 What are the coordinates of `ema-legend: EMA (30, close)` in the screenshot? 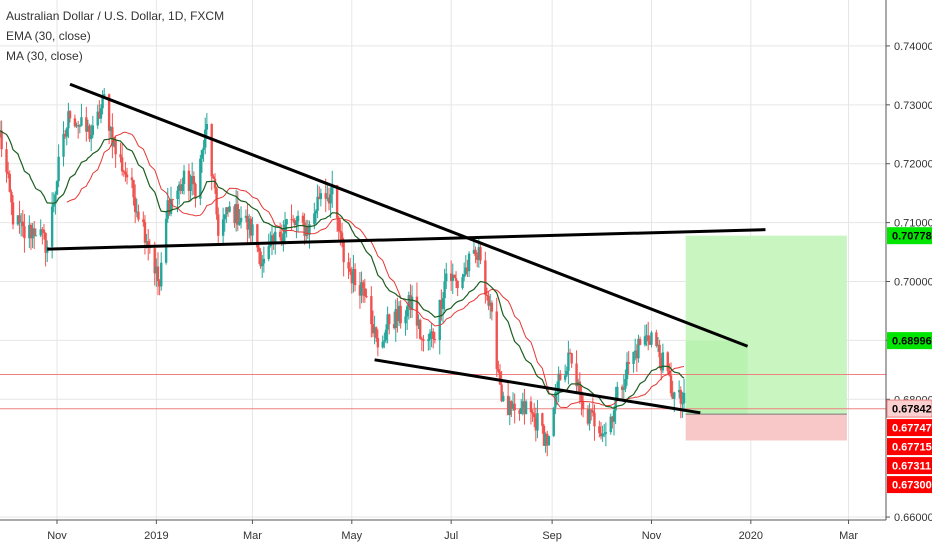 It's located at (48, 36).